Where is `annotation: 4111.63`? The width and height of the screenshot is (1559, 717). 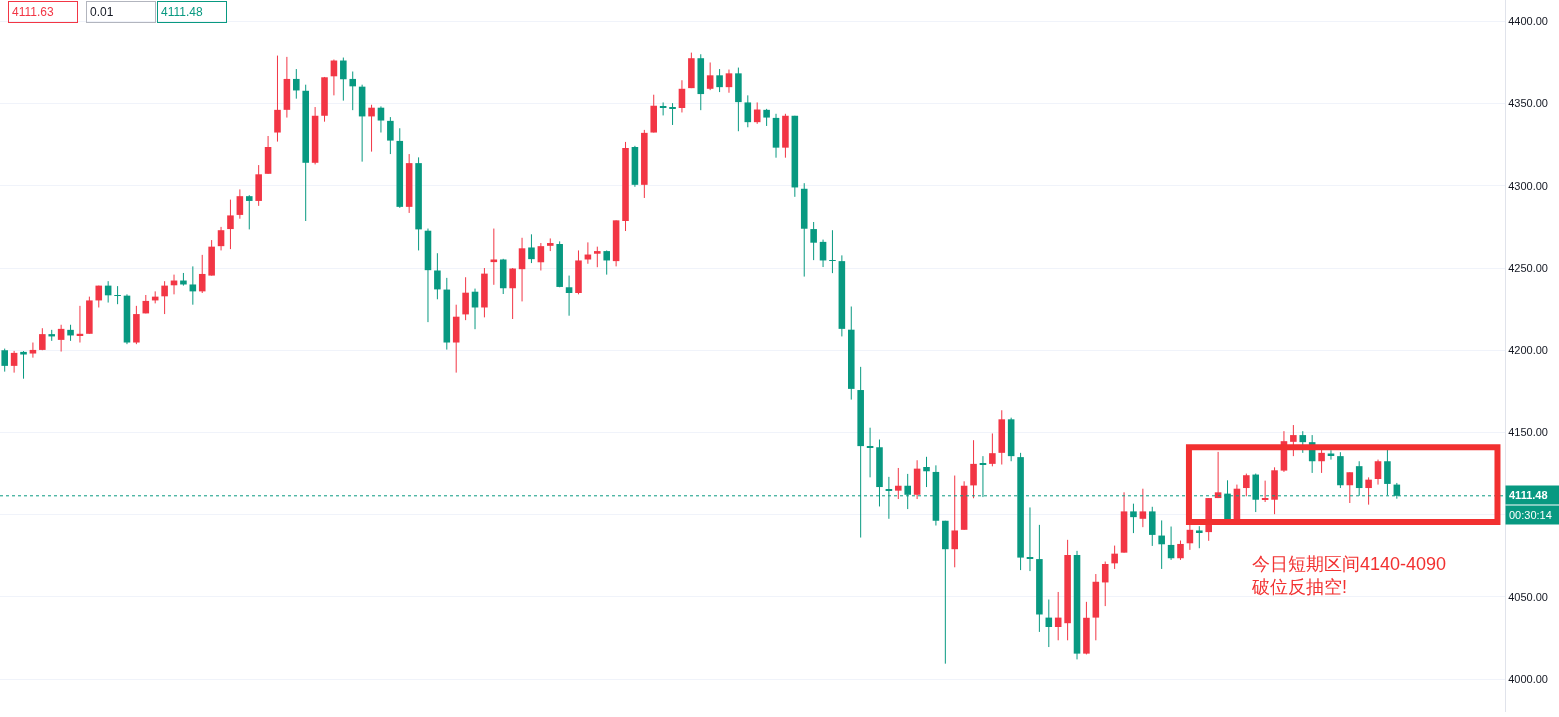 annotation: 4111.63 is located at coordinates (33, 12).